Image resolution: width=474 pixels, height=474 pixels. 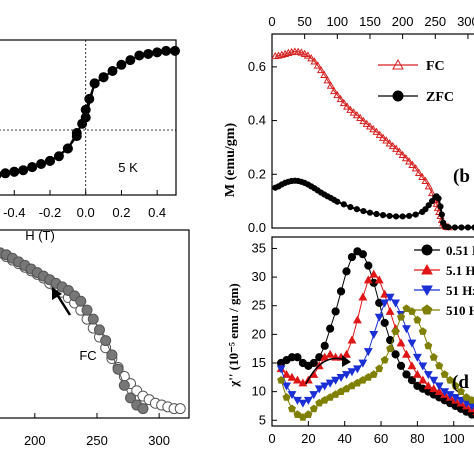 What do you see at coordinates (460, 382) in the screenshot?
I see `d-panel-label: (d` at bounding box center [460, 382].